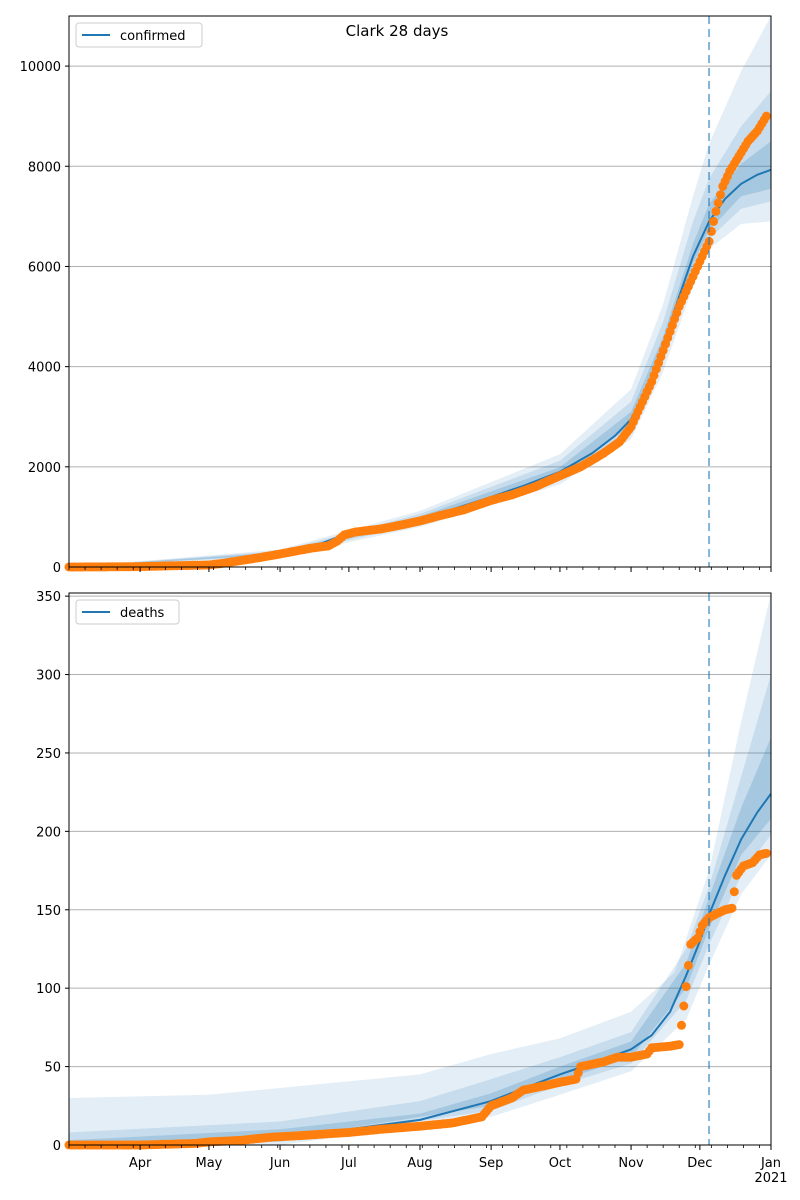 This screenshot has height=1200, width=800. What do you see at coordinates (48, 597) in the screenshot?
I see `y-tick-label: 350` at bounding box center [48, 597].